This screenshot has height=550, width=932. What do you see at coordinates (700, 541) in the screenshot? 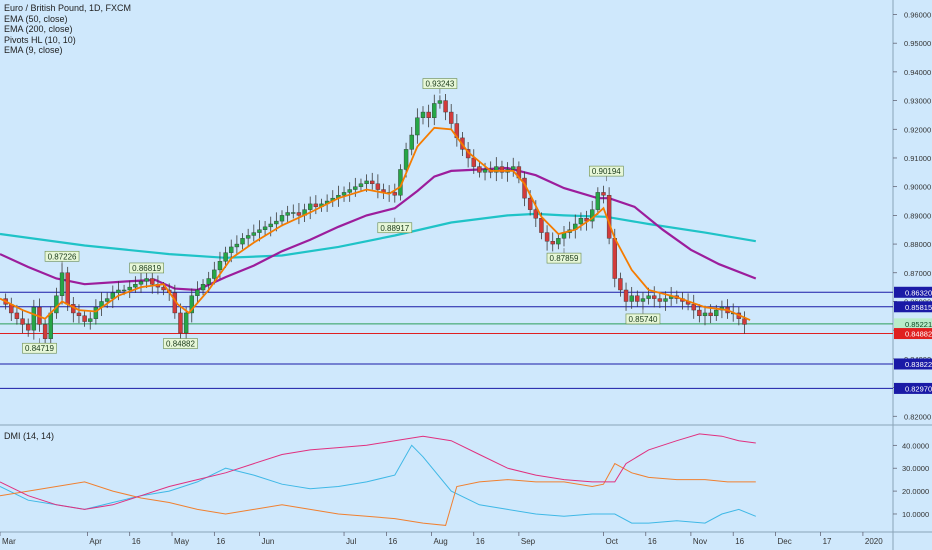
I see `time-tick-label: Nov` at bounding box center [700, 541].